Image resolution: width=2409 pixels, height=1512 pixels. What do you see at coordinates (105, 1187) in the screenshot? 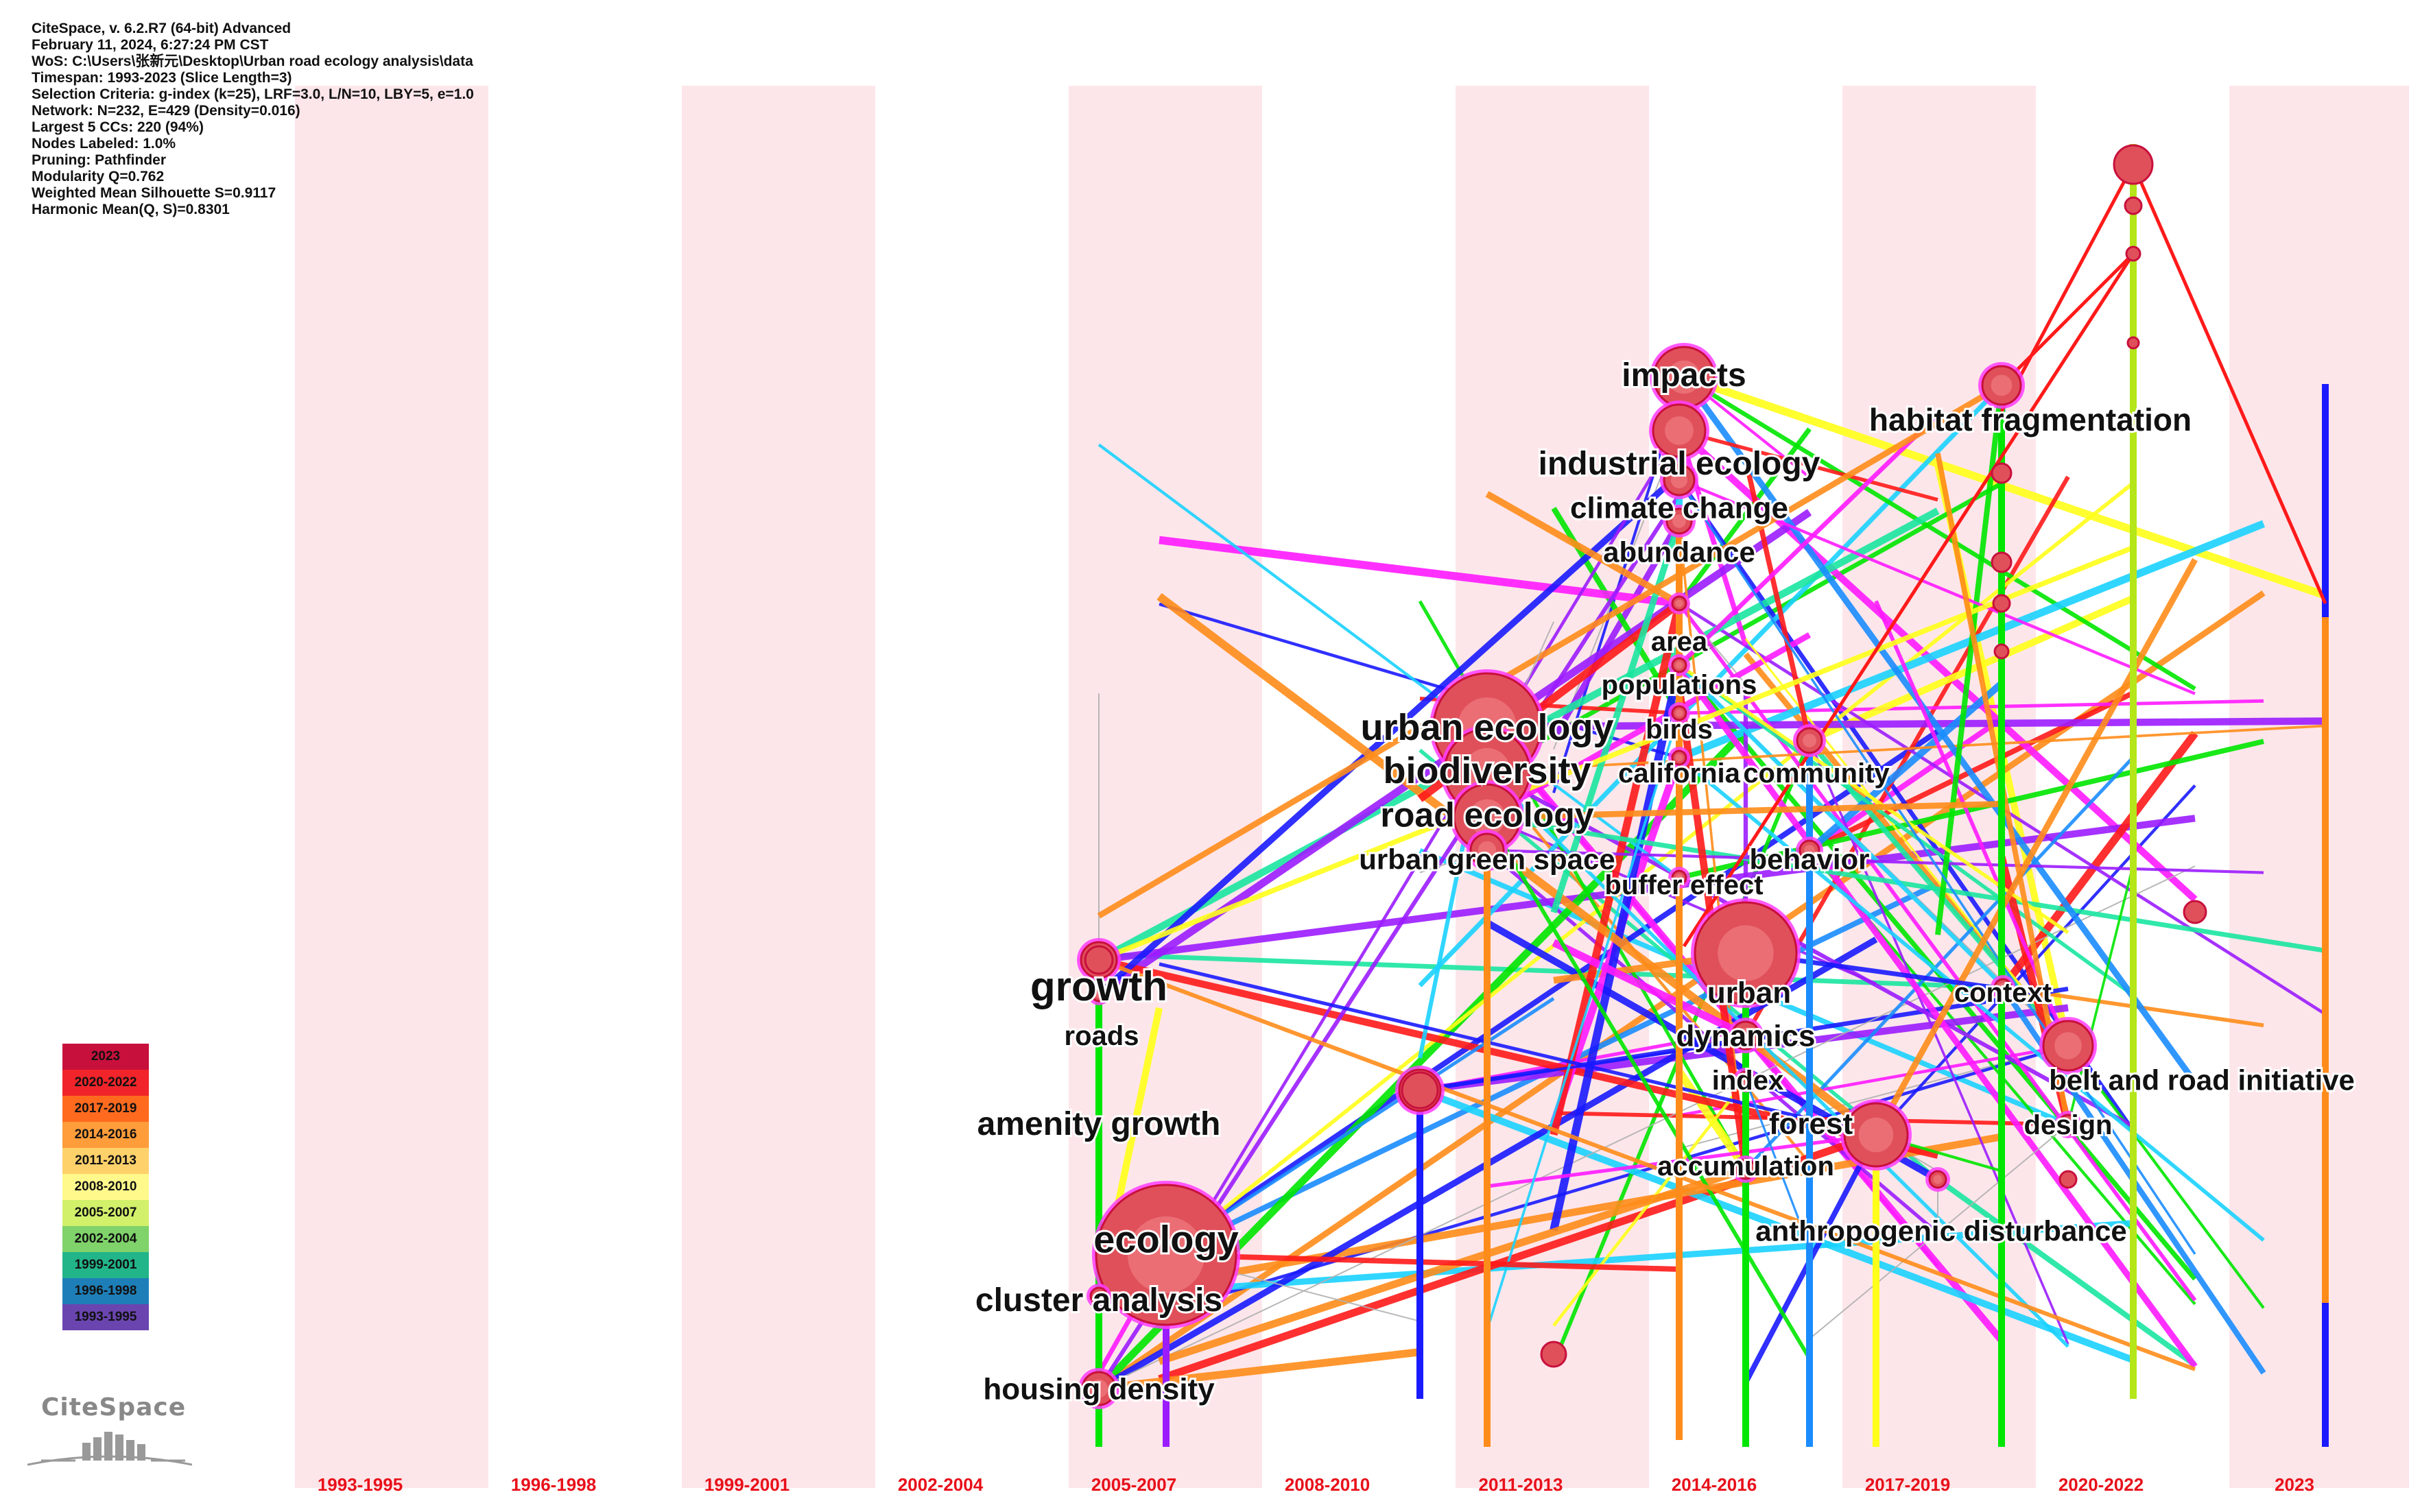
I see `legend-item: 2008-2010` at bounding box center [105, 1187].